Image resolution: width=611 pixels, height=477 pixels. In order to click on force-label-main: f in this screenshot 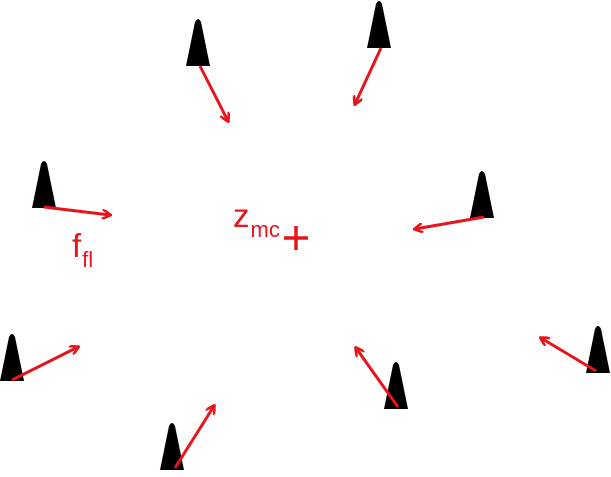, I will do `click(77, 245)`.